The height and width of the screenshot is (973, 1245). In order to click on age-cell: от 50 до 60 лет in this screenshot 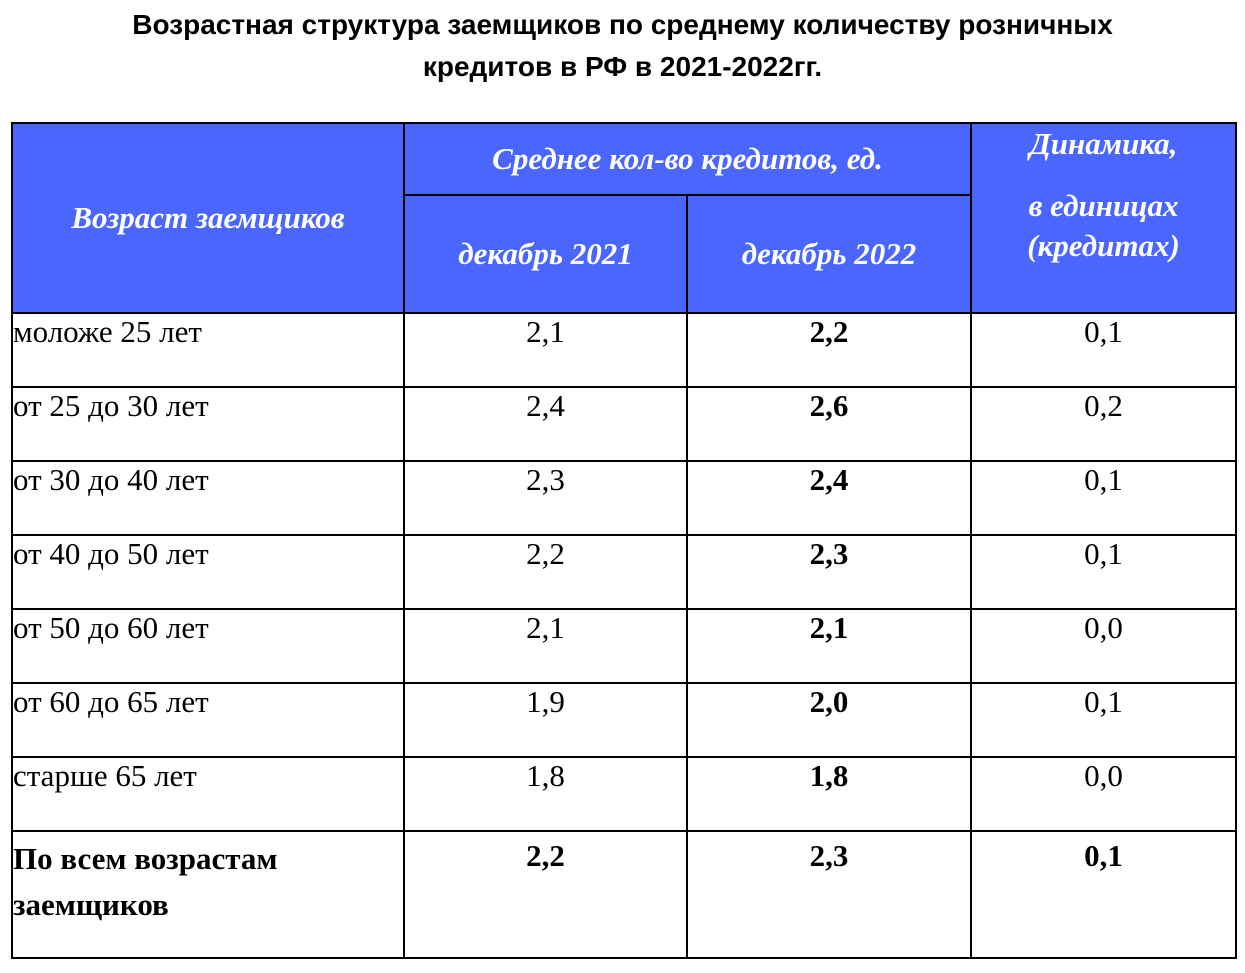, I will do `click(208, 646)`.